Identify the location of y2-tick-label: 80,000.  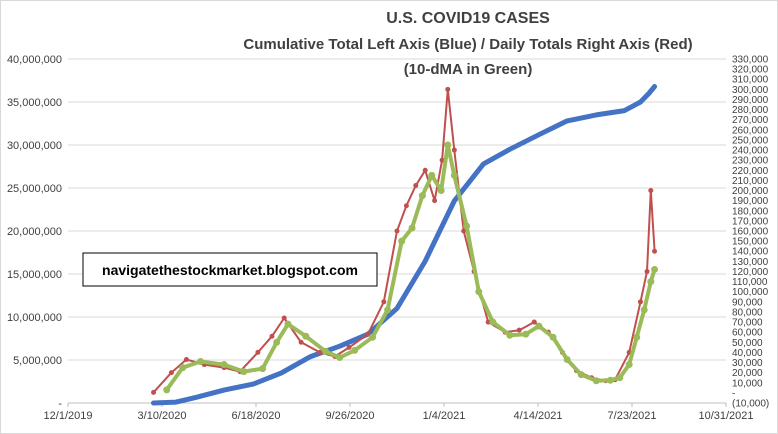
(747, 312).